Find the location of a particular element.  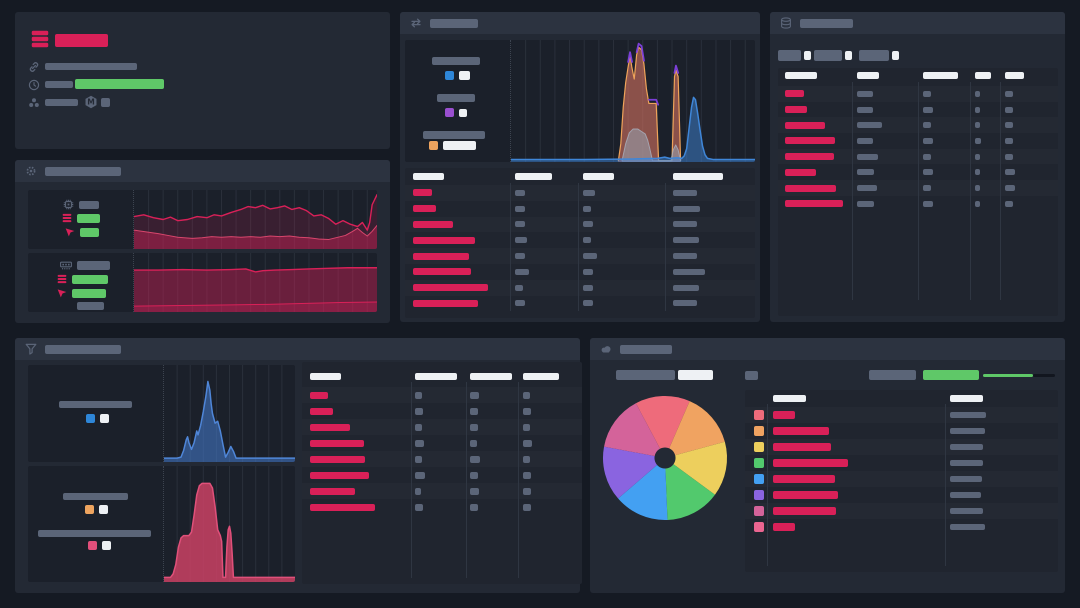

usage-progress-track is located at coordinates (1044, 375).